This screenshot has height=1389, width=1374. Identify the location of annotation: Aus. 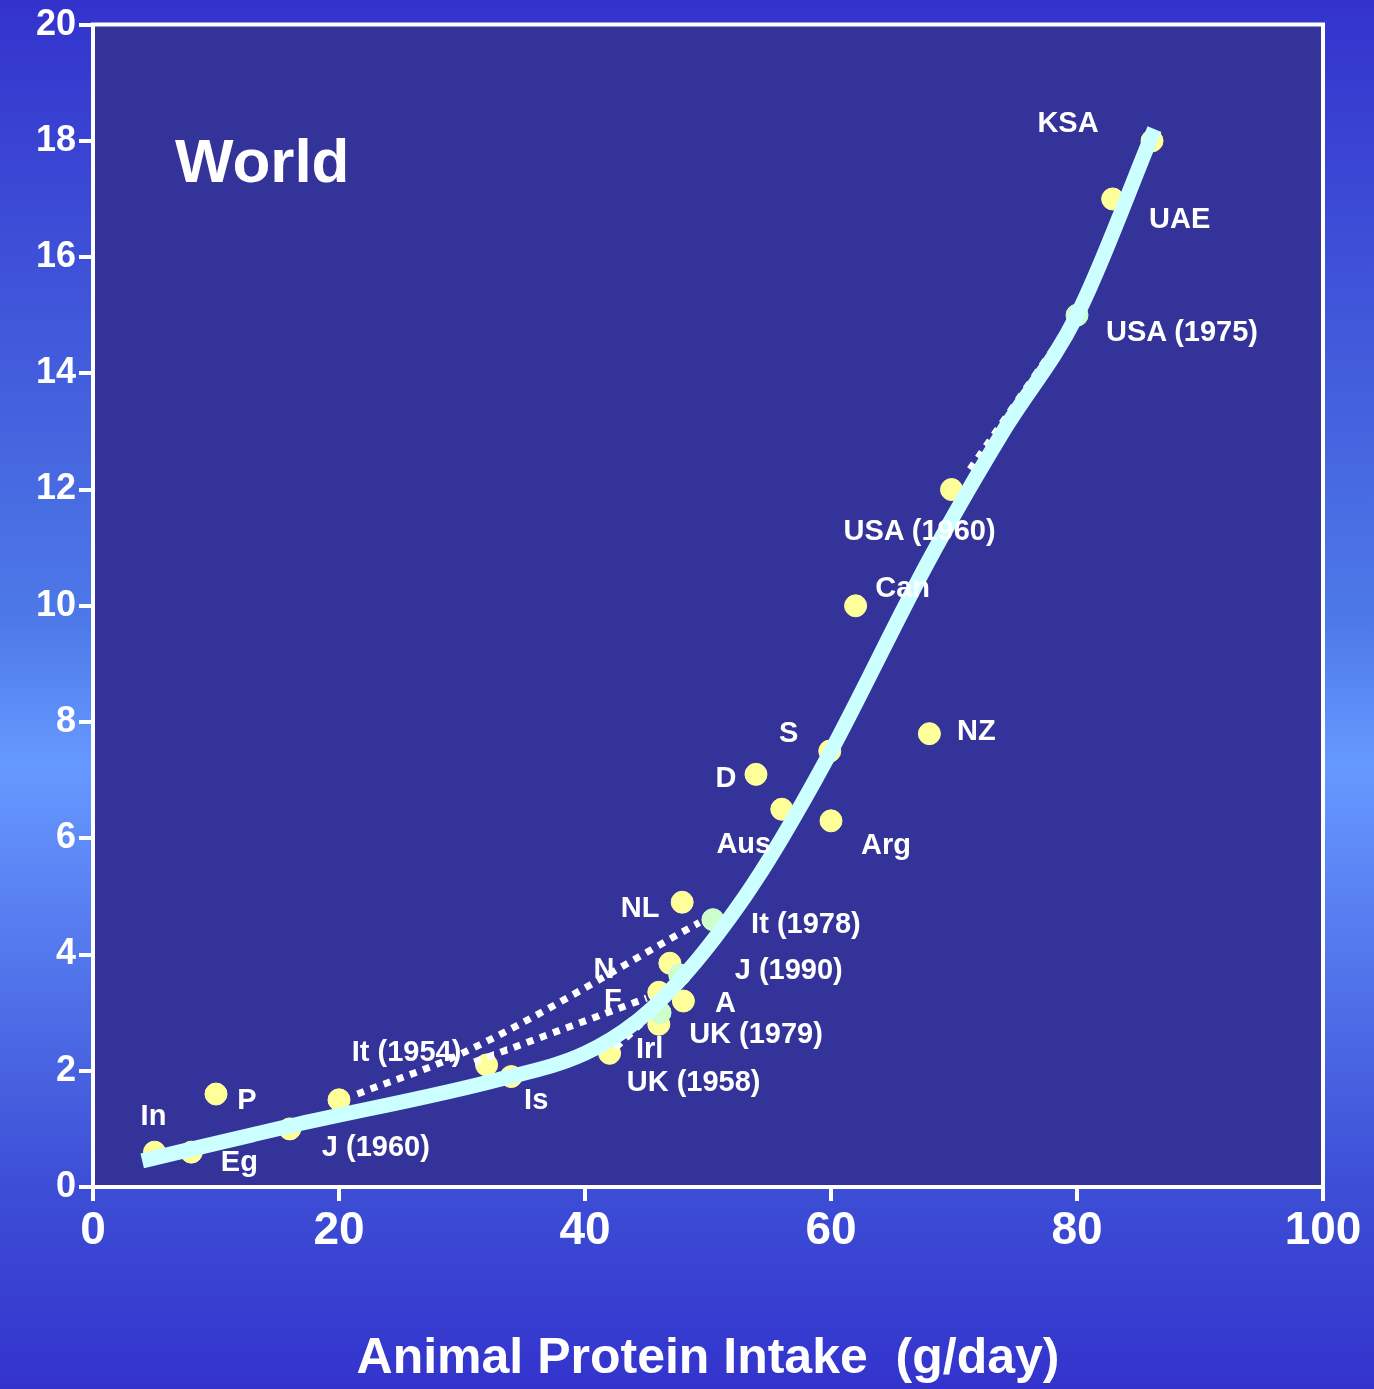
(744, 843).